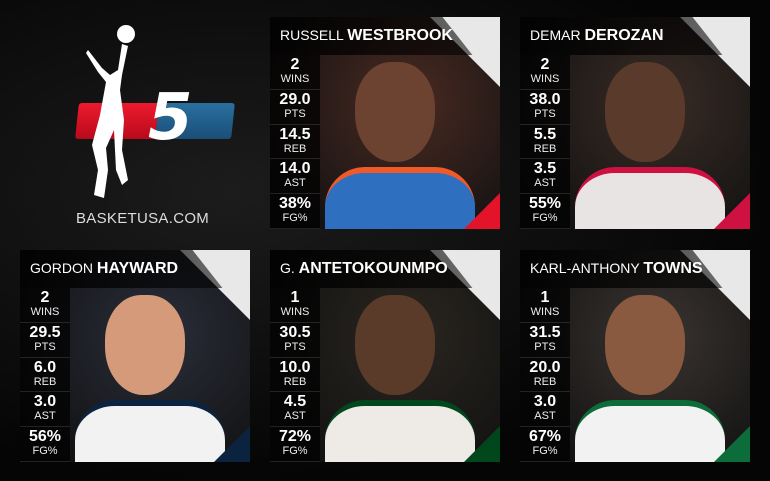  I want to click on player-silhouette-icon, so click(110, 111).